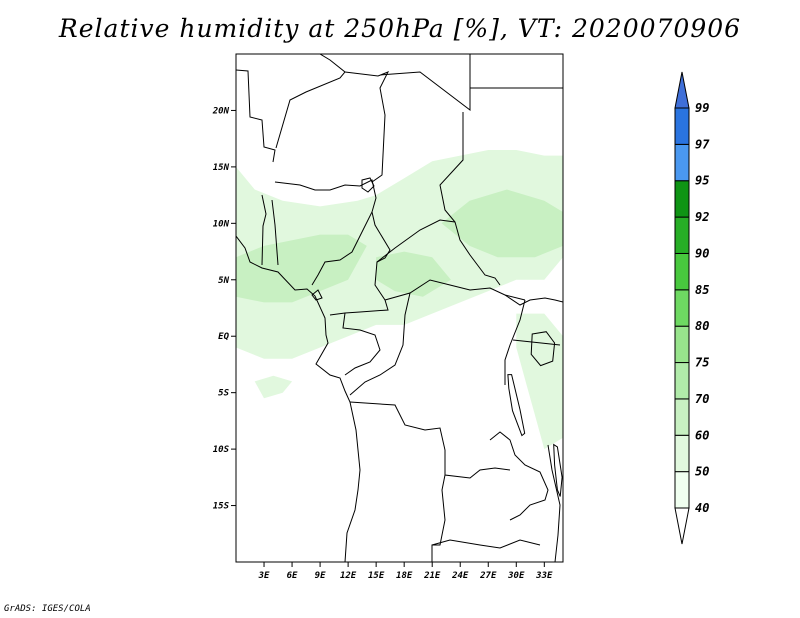 This screenshot has width=800, height=618. What do you see at coordinates (432, 576) in the screenshot?
I see `lon-tick-label: 21E` at bounding box center [432, 576].